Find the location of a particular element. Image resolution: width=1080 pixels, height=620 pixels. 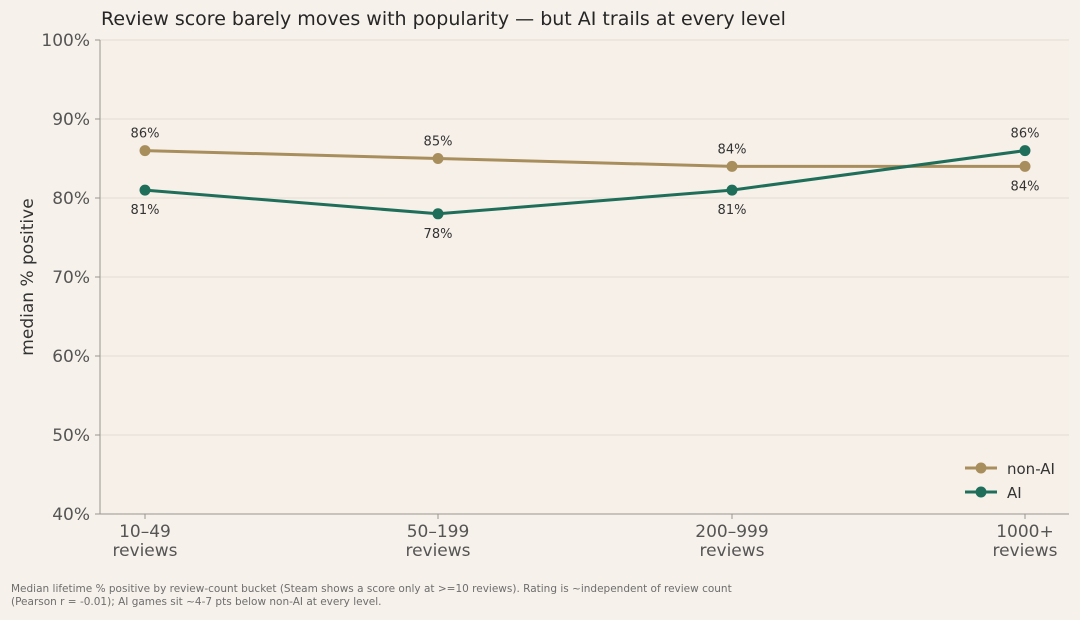

x-tick-label-2-0: 200–999 is located at coordinates (731, 532).